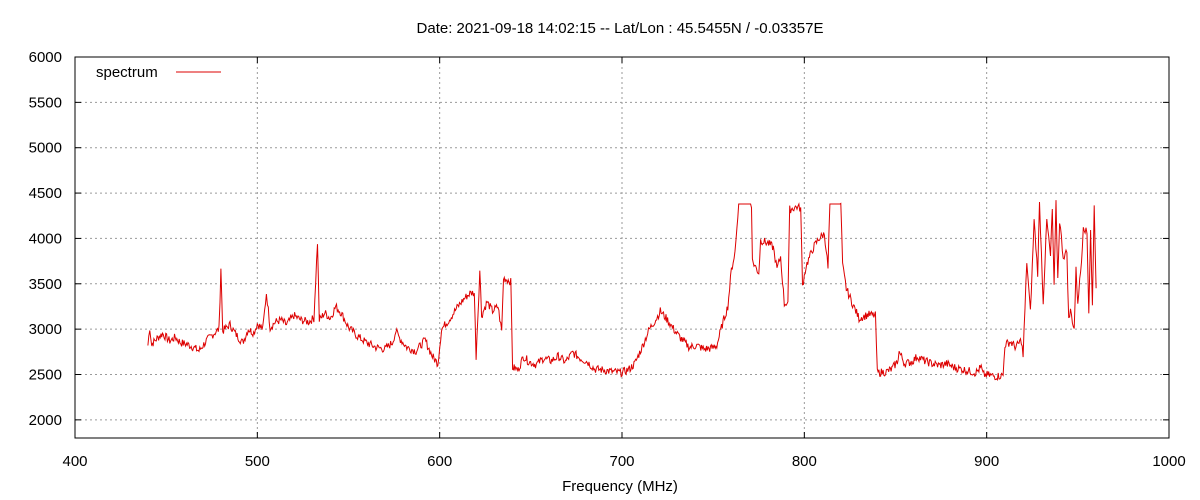  Describe the element at coordinates (804, 461) in the screenshot. I see `x-tick-label: 800` at that location.